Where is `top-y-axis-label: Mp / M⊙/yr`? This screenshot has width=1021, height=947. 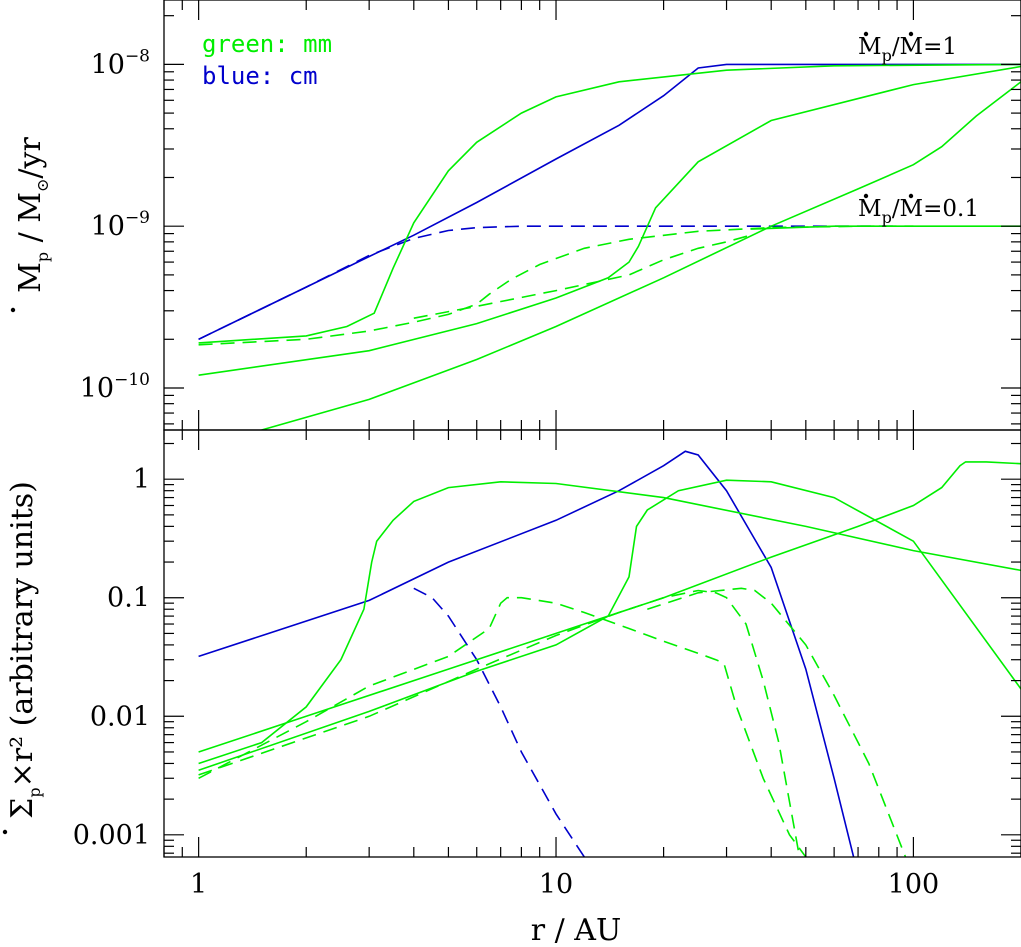 top-y-axis-label: Mp / M⊙/yr is located at coordinates (31, 225).